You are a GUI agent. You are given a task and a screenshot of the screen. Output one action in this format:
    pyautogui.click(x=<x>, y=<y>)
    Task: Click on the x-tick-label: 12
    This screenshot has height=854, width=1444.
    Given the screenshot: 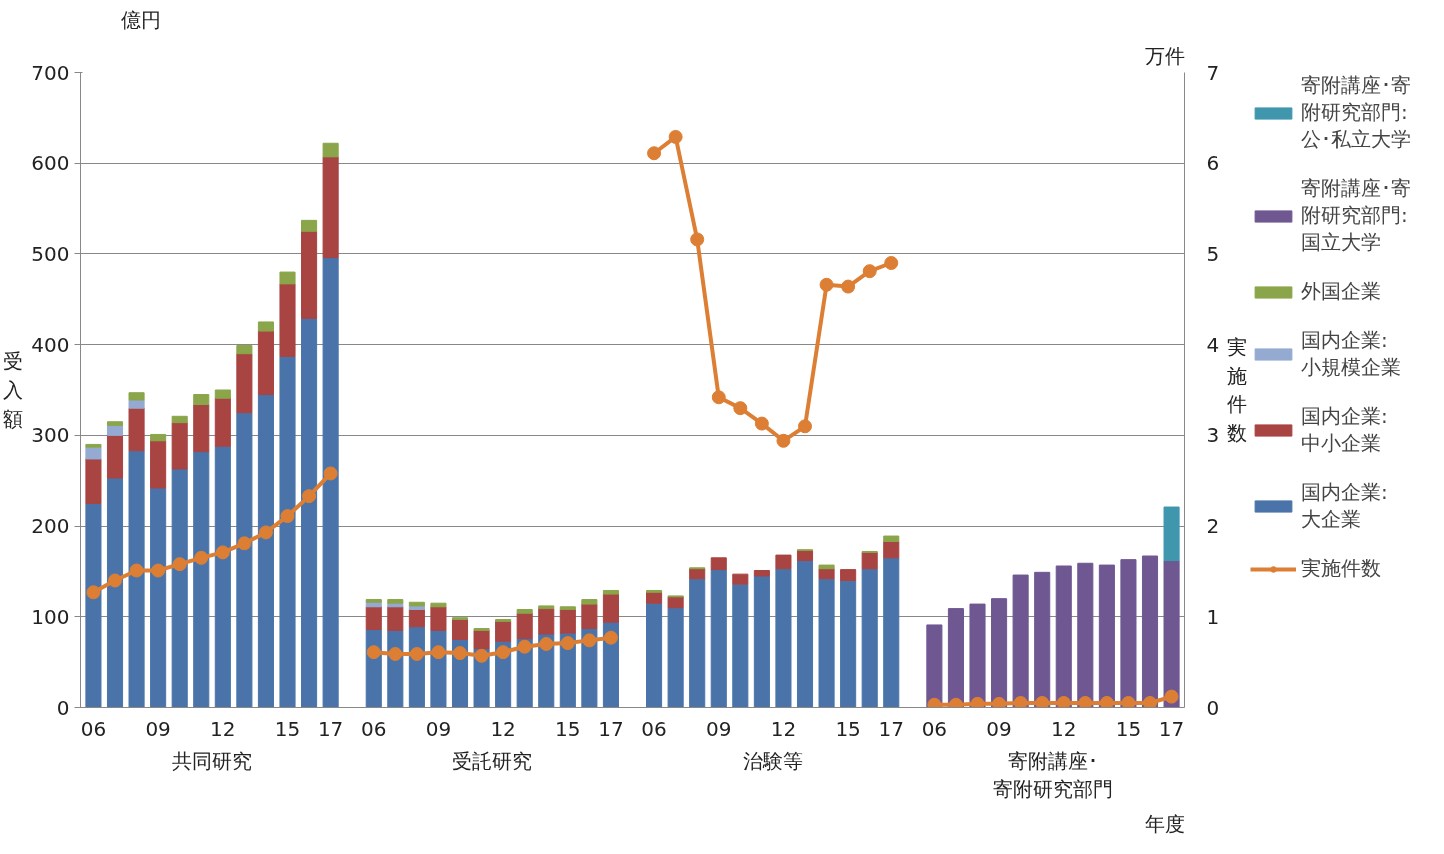 What is the action you would take?
    pyautogui.click(x=1064, y=728)
    